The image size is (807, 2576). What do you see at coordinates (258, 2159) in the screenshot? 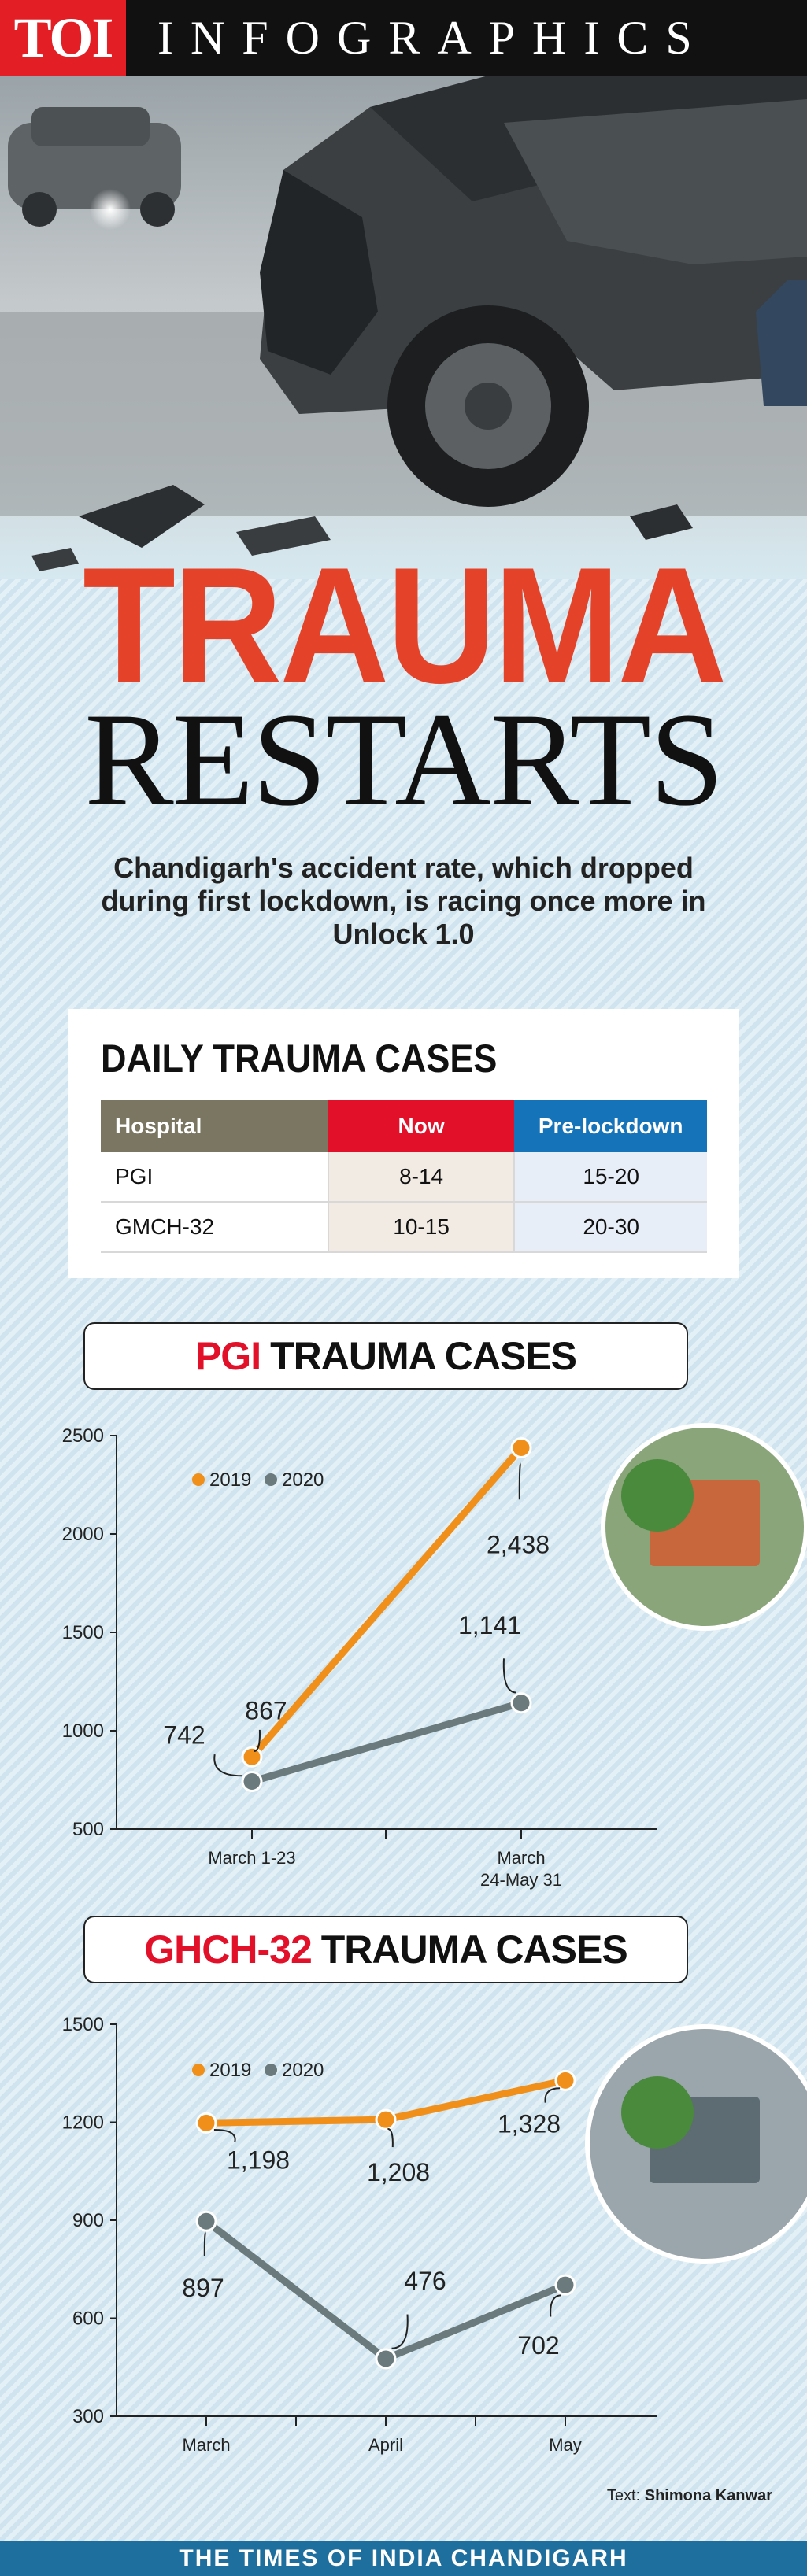
I see `data-label-2019: 1,198` at bounding box center [258, 2159].